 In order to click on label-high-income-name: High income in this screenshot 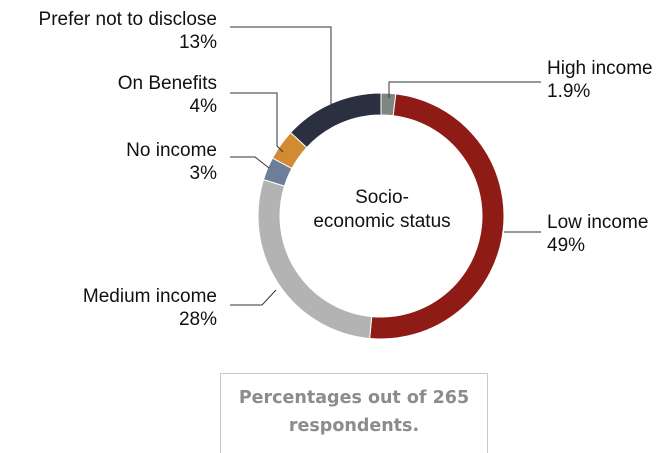, I will do `click(600, 68)`.